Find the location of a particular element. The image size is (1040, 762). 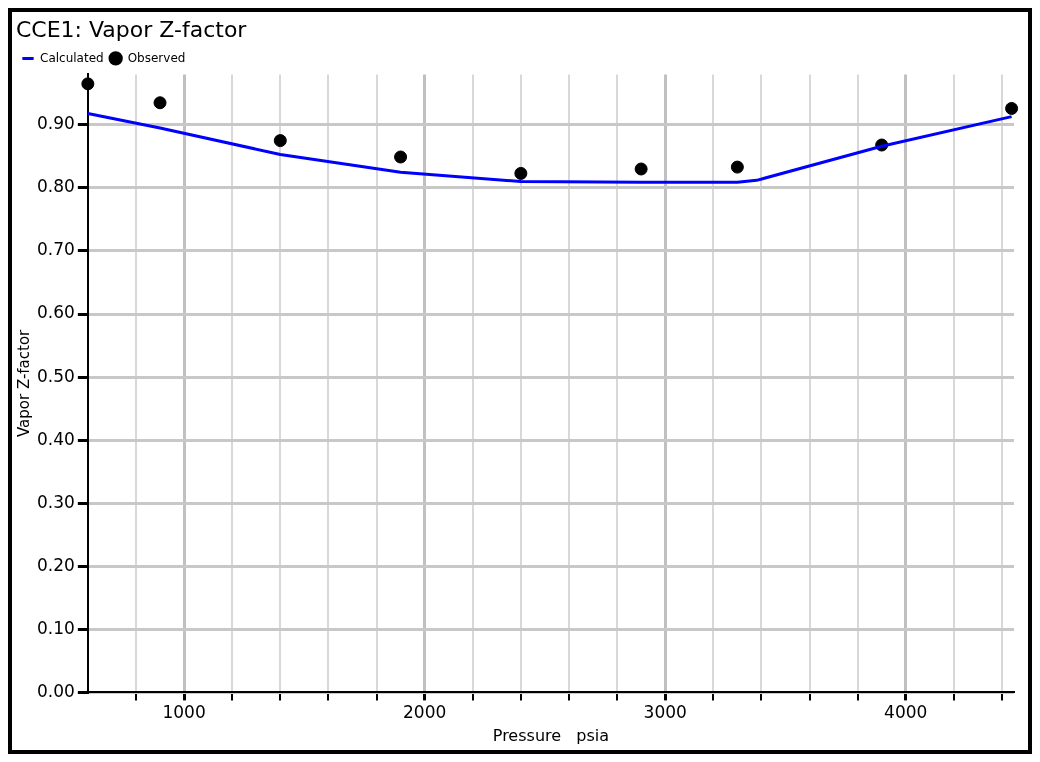

y-tick-label: 0.00 is located at coordinates (55, 690).